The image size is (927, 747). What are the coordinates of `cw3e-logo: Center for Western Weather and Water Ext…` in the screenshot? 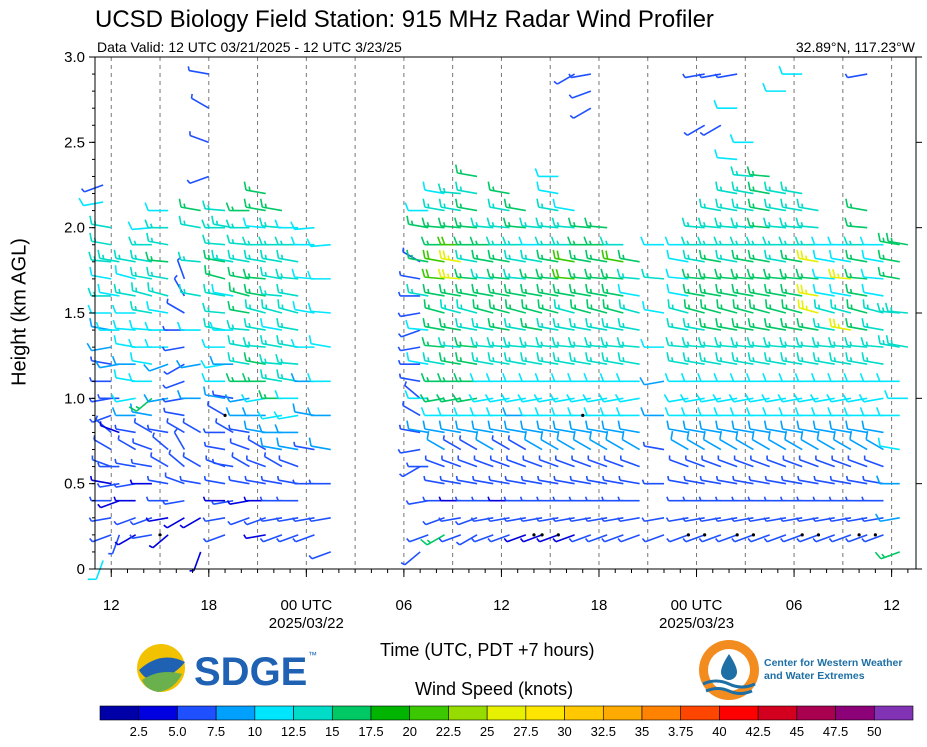 It's located at (800, 670).